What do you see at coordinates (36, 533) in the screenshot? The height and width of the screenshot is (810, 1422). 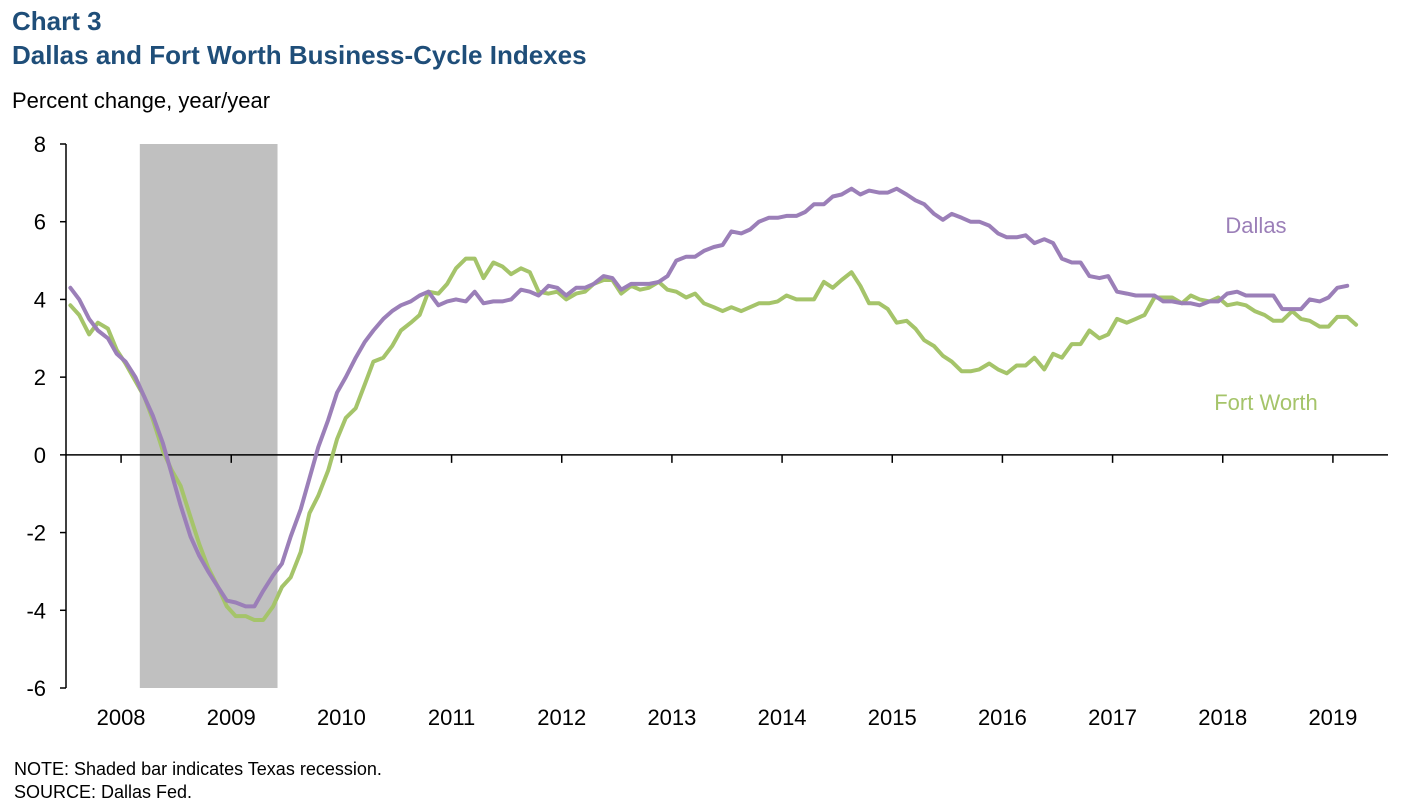 I see `y-tick-label: -2` at bounding box center [36, 533].